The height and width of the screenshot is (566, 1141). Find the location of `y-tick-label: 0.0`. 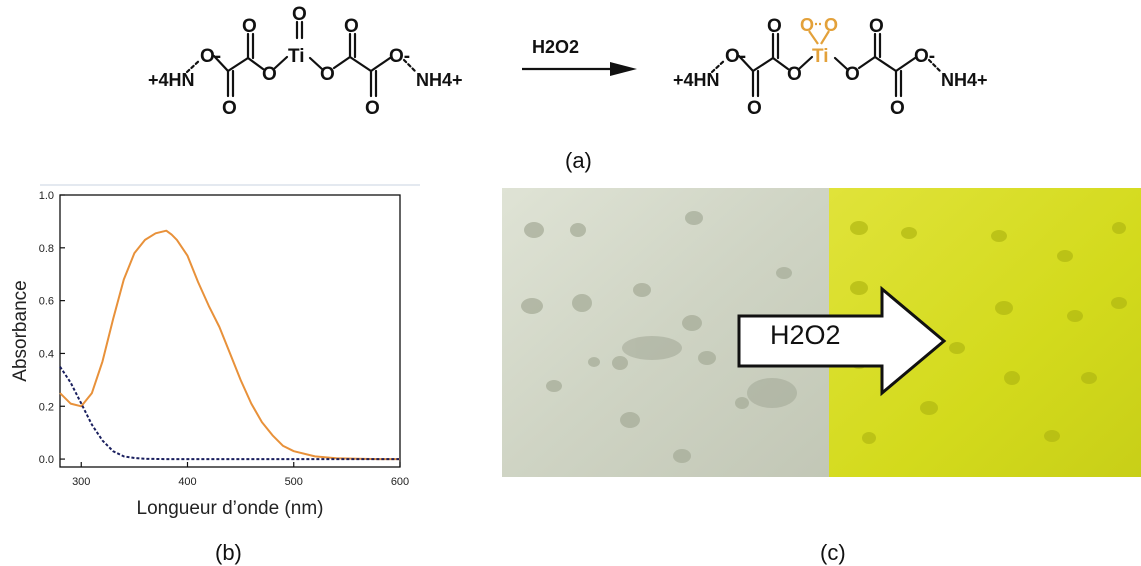

y-tick-label: 0.0 is located at coordinates (46, 460).